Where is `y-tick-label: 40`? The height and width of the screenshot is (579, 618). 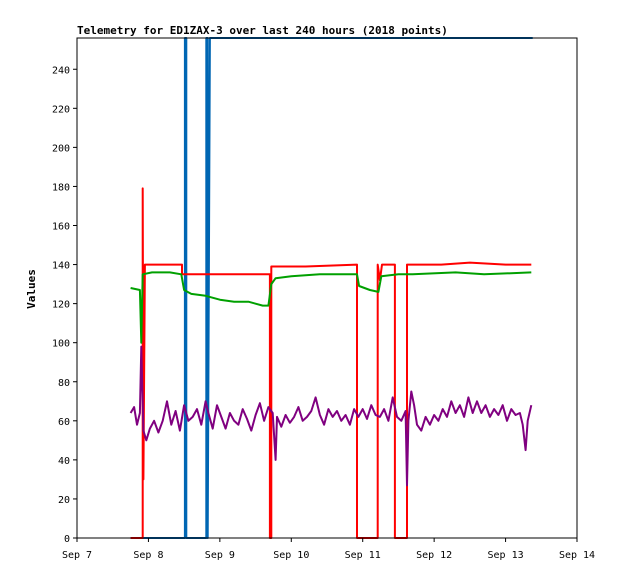 y-tick-label: 40 is located at coordinates (64, 461).